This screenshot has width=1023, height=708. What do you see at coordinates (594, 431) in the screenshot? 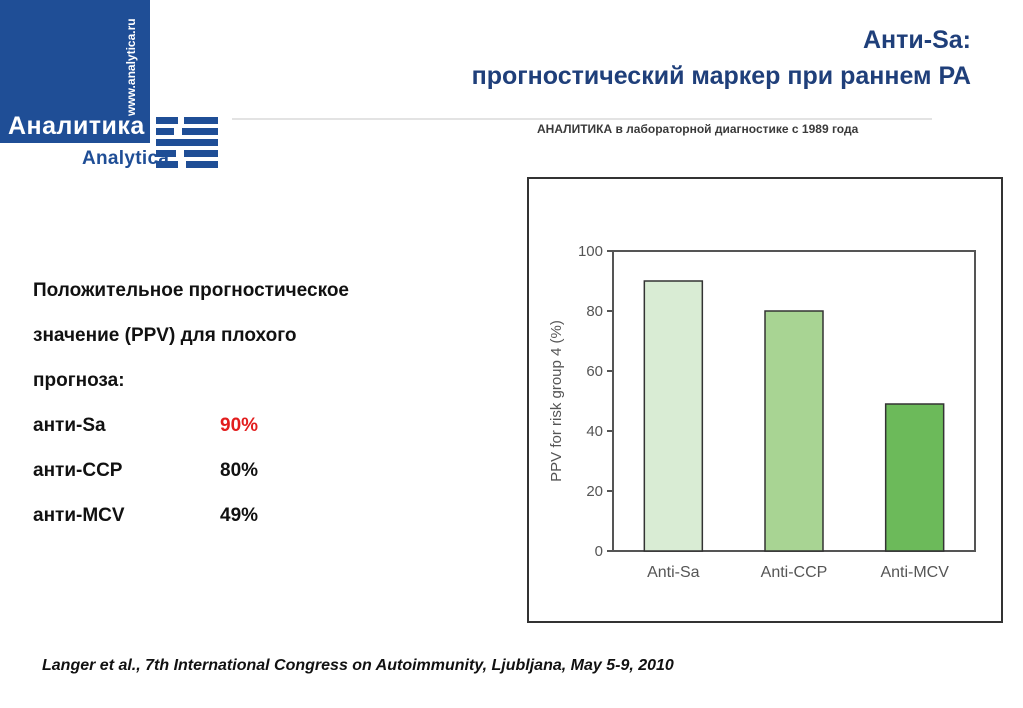
I see `y-tick-label: 40` at bounding box center [594, 431].